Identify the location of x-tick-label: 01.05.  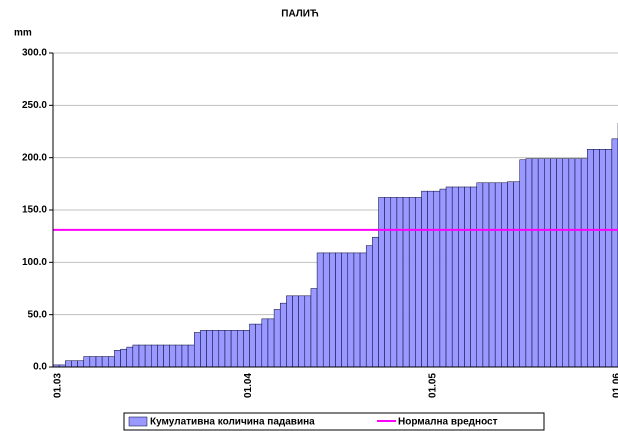
(432, 385).